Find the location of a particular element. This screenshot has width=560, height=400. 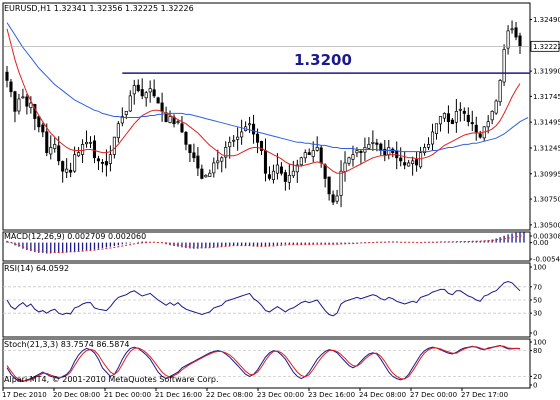

rsi-line is located at coordinates (263, 298).